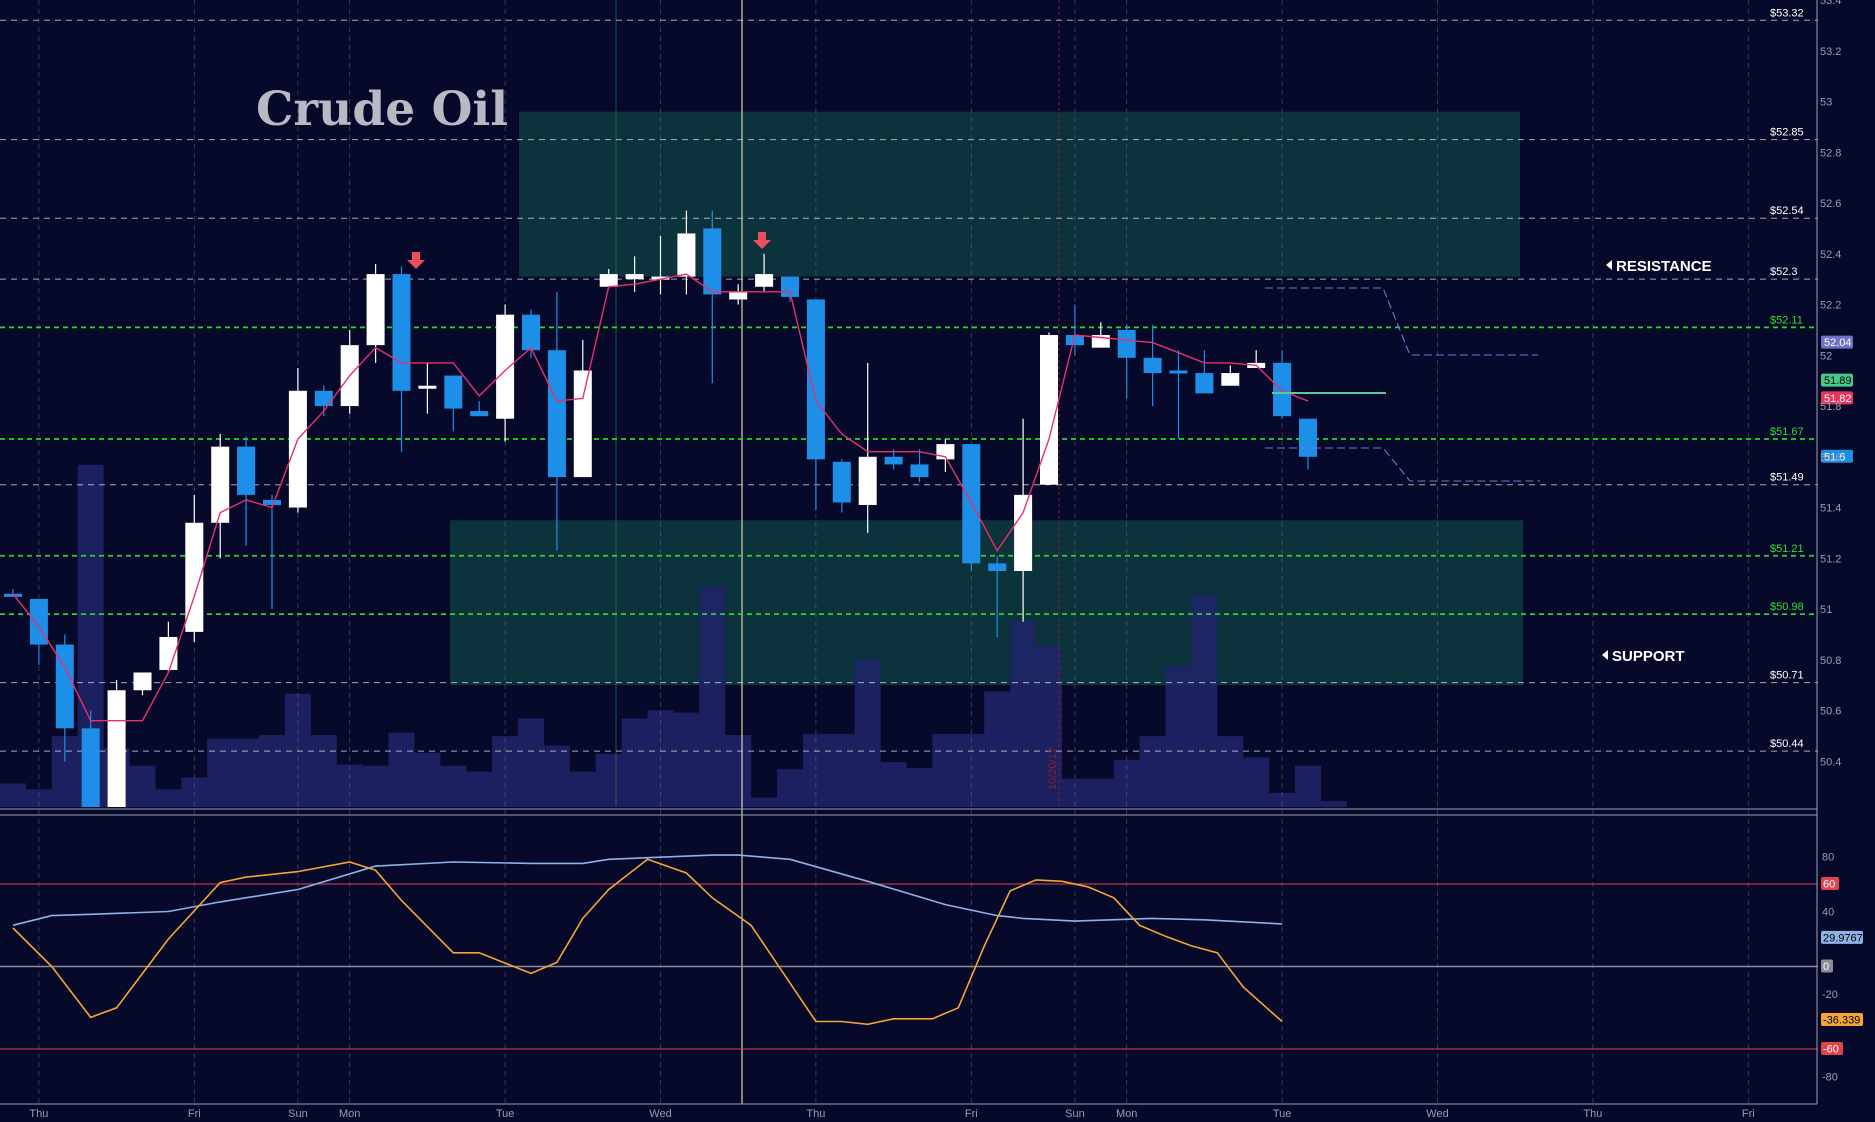 The image size is (1875, 1122). Describe the element at coordinates (1826, 610) in the screenshot. I see `y-tick-label: 51` at that location.